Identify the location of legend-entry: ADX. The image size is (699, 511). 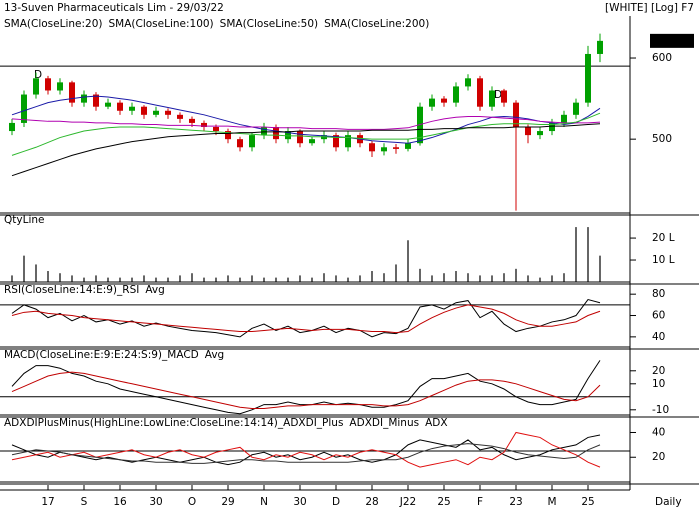
(436, 423).